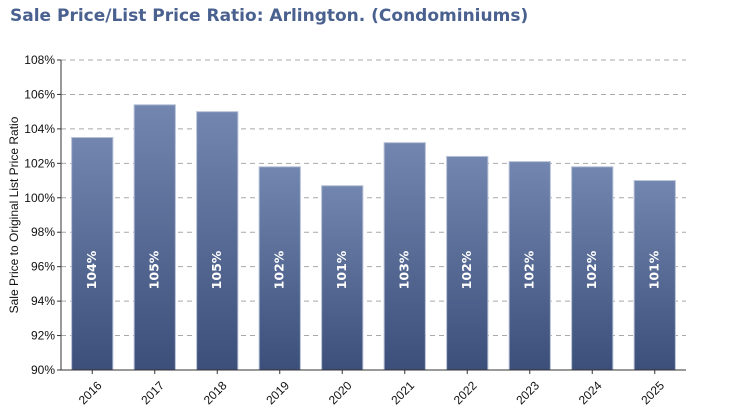 The width and height of the screenshot is (730, 420). Describe the element at coordinates (91, 269) in the screenshot. I see `data-label: 104%` at that location.